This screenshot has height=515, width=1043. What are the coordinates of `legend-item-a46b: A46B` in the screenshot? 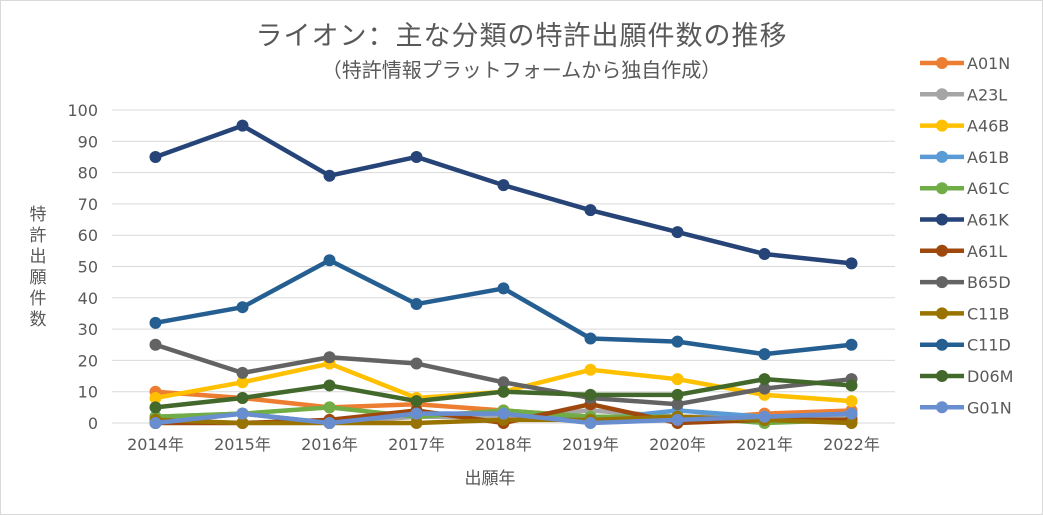 It's located at (964, 126).